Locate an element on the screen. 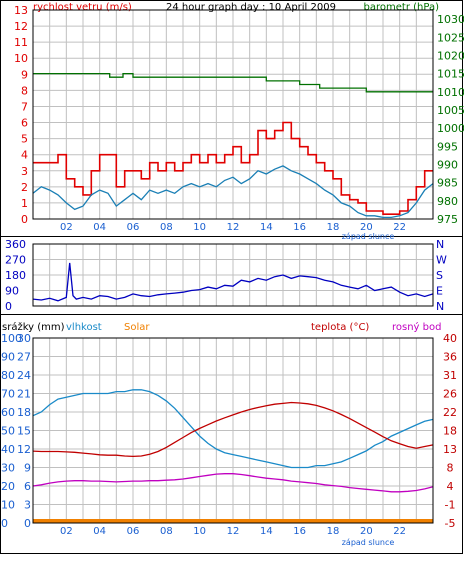 The height and width of the screenshot is (570, 464). wind-tick-label: 11 is located at coordinates (21, 42).